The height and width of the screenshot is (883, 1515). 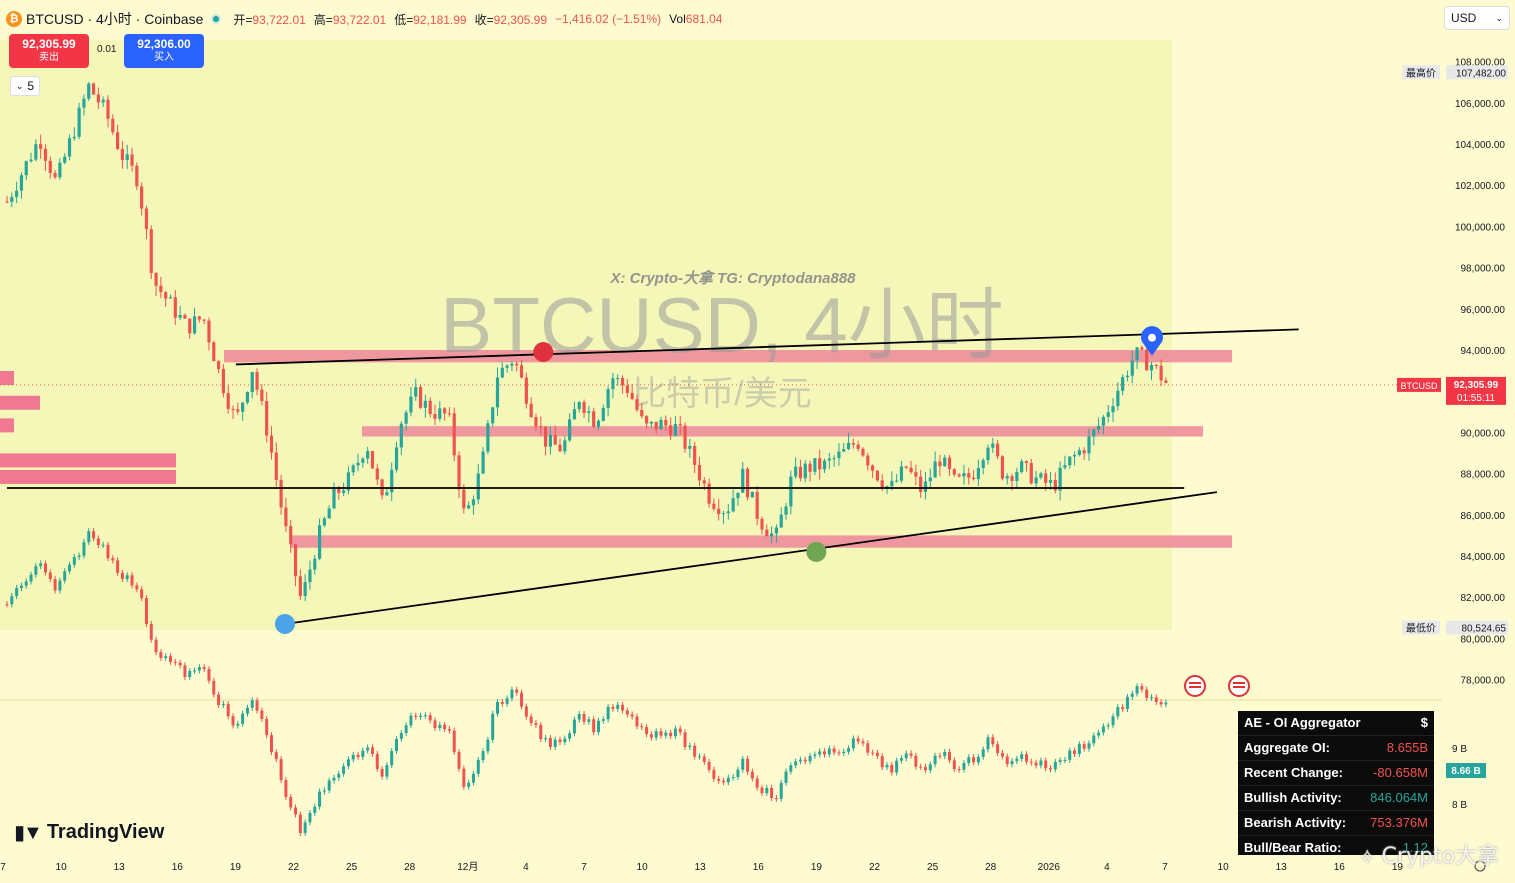 What do you see at coordinates (25, 86) in the screenshot?
I see `lots-dropdown: ⌄ 5` at bounding box center [25, 86].